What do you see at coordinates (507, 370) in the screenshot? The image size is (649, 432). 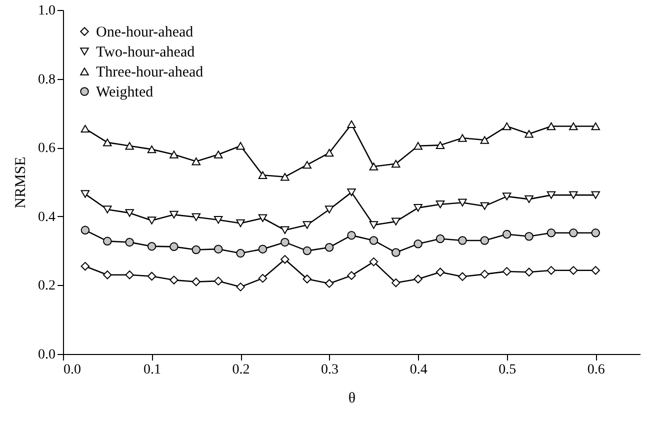 I see `x-tick-label: 0.5` at bounding box center [507, 370].